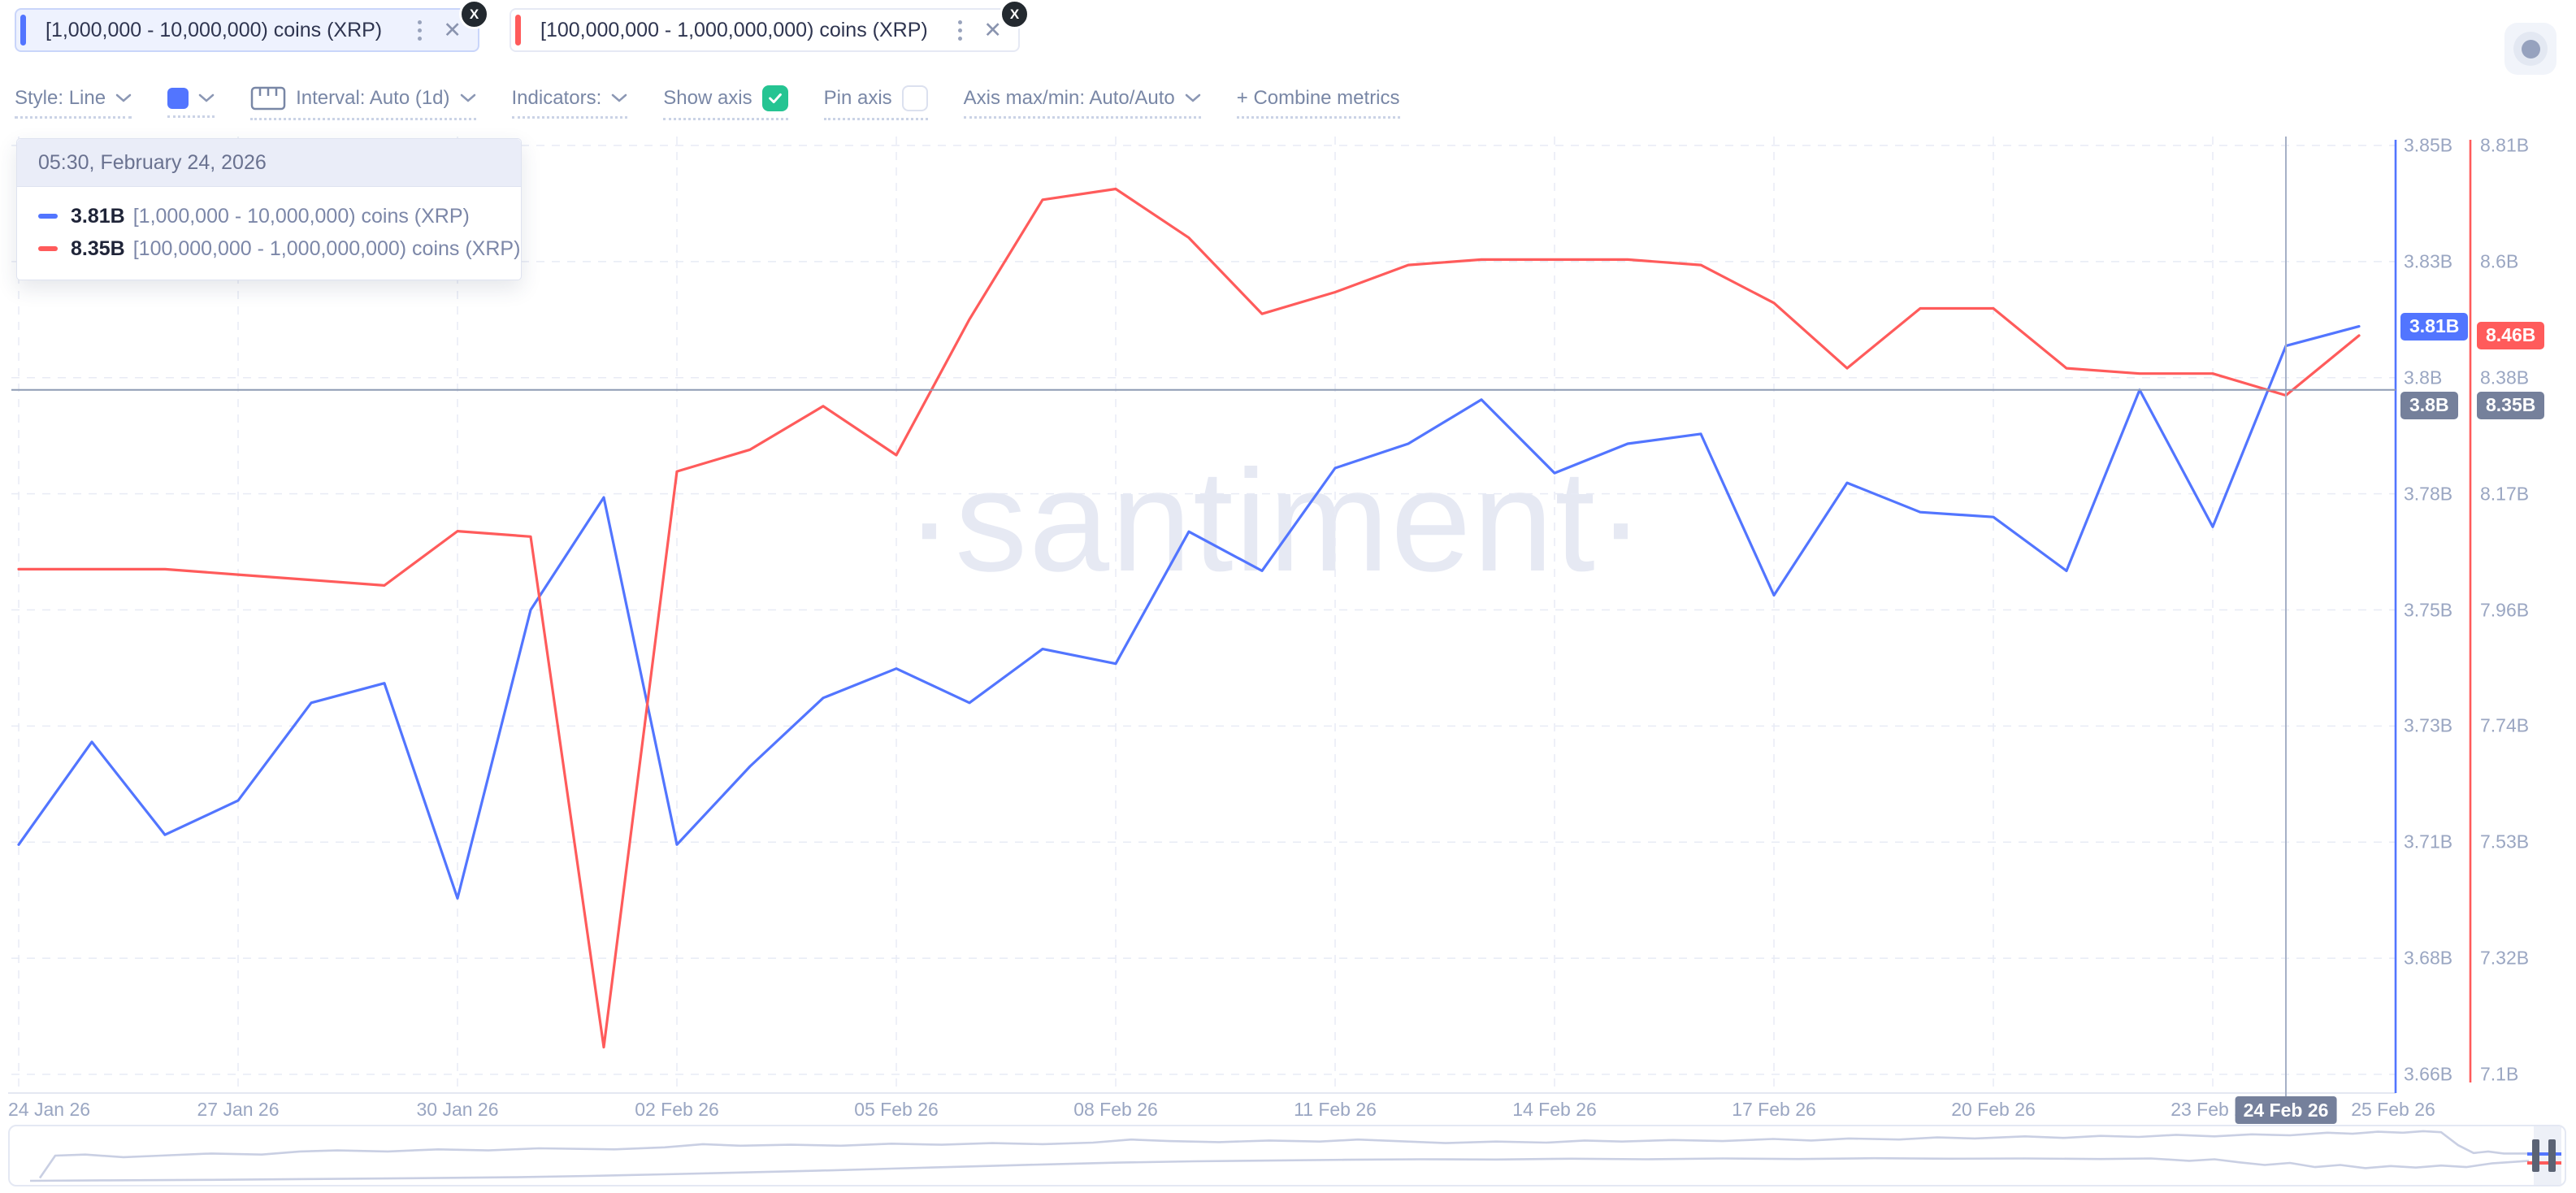  What do you see at coordinates (2505, 725) in the screenshot?
I see `red-axis-tick-label: 7.74B` at bounding box center [2505, 725].